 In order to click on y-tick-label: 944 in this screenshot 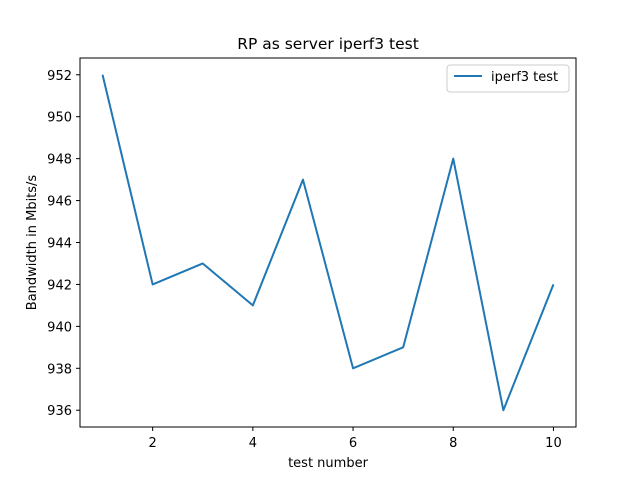, I will do `click(59, 244)`.